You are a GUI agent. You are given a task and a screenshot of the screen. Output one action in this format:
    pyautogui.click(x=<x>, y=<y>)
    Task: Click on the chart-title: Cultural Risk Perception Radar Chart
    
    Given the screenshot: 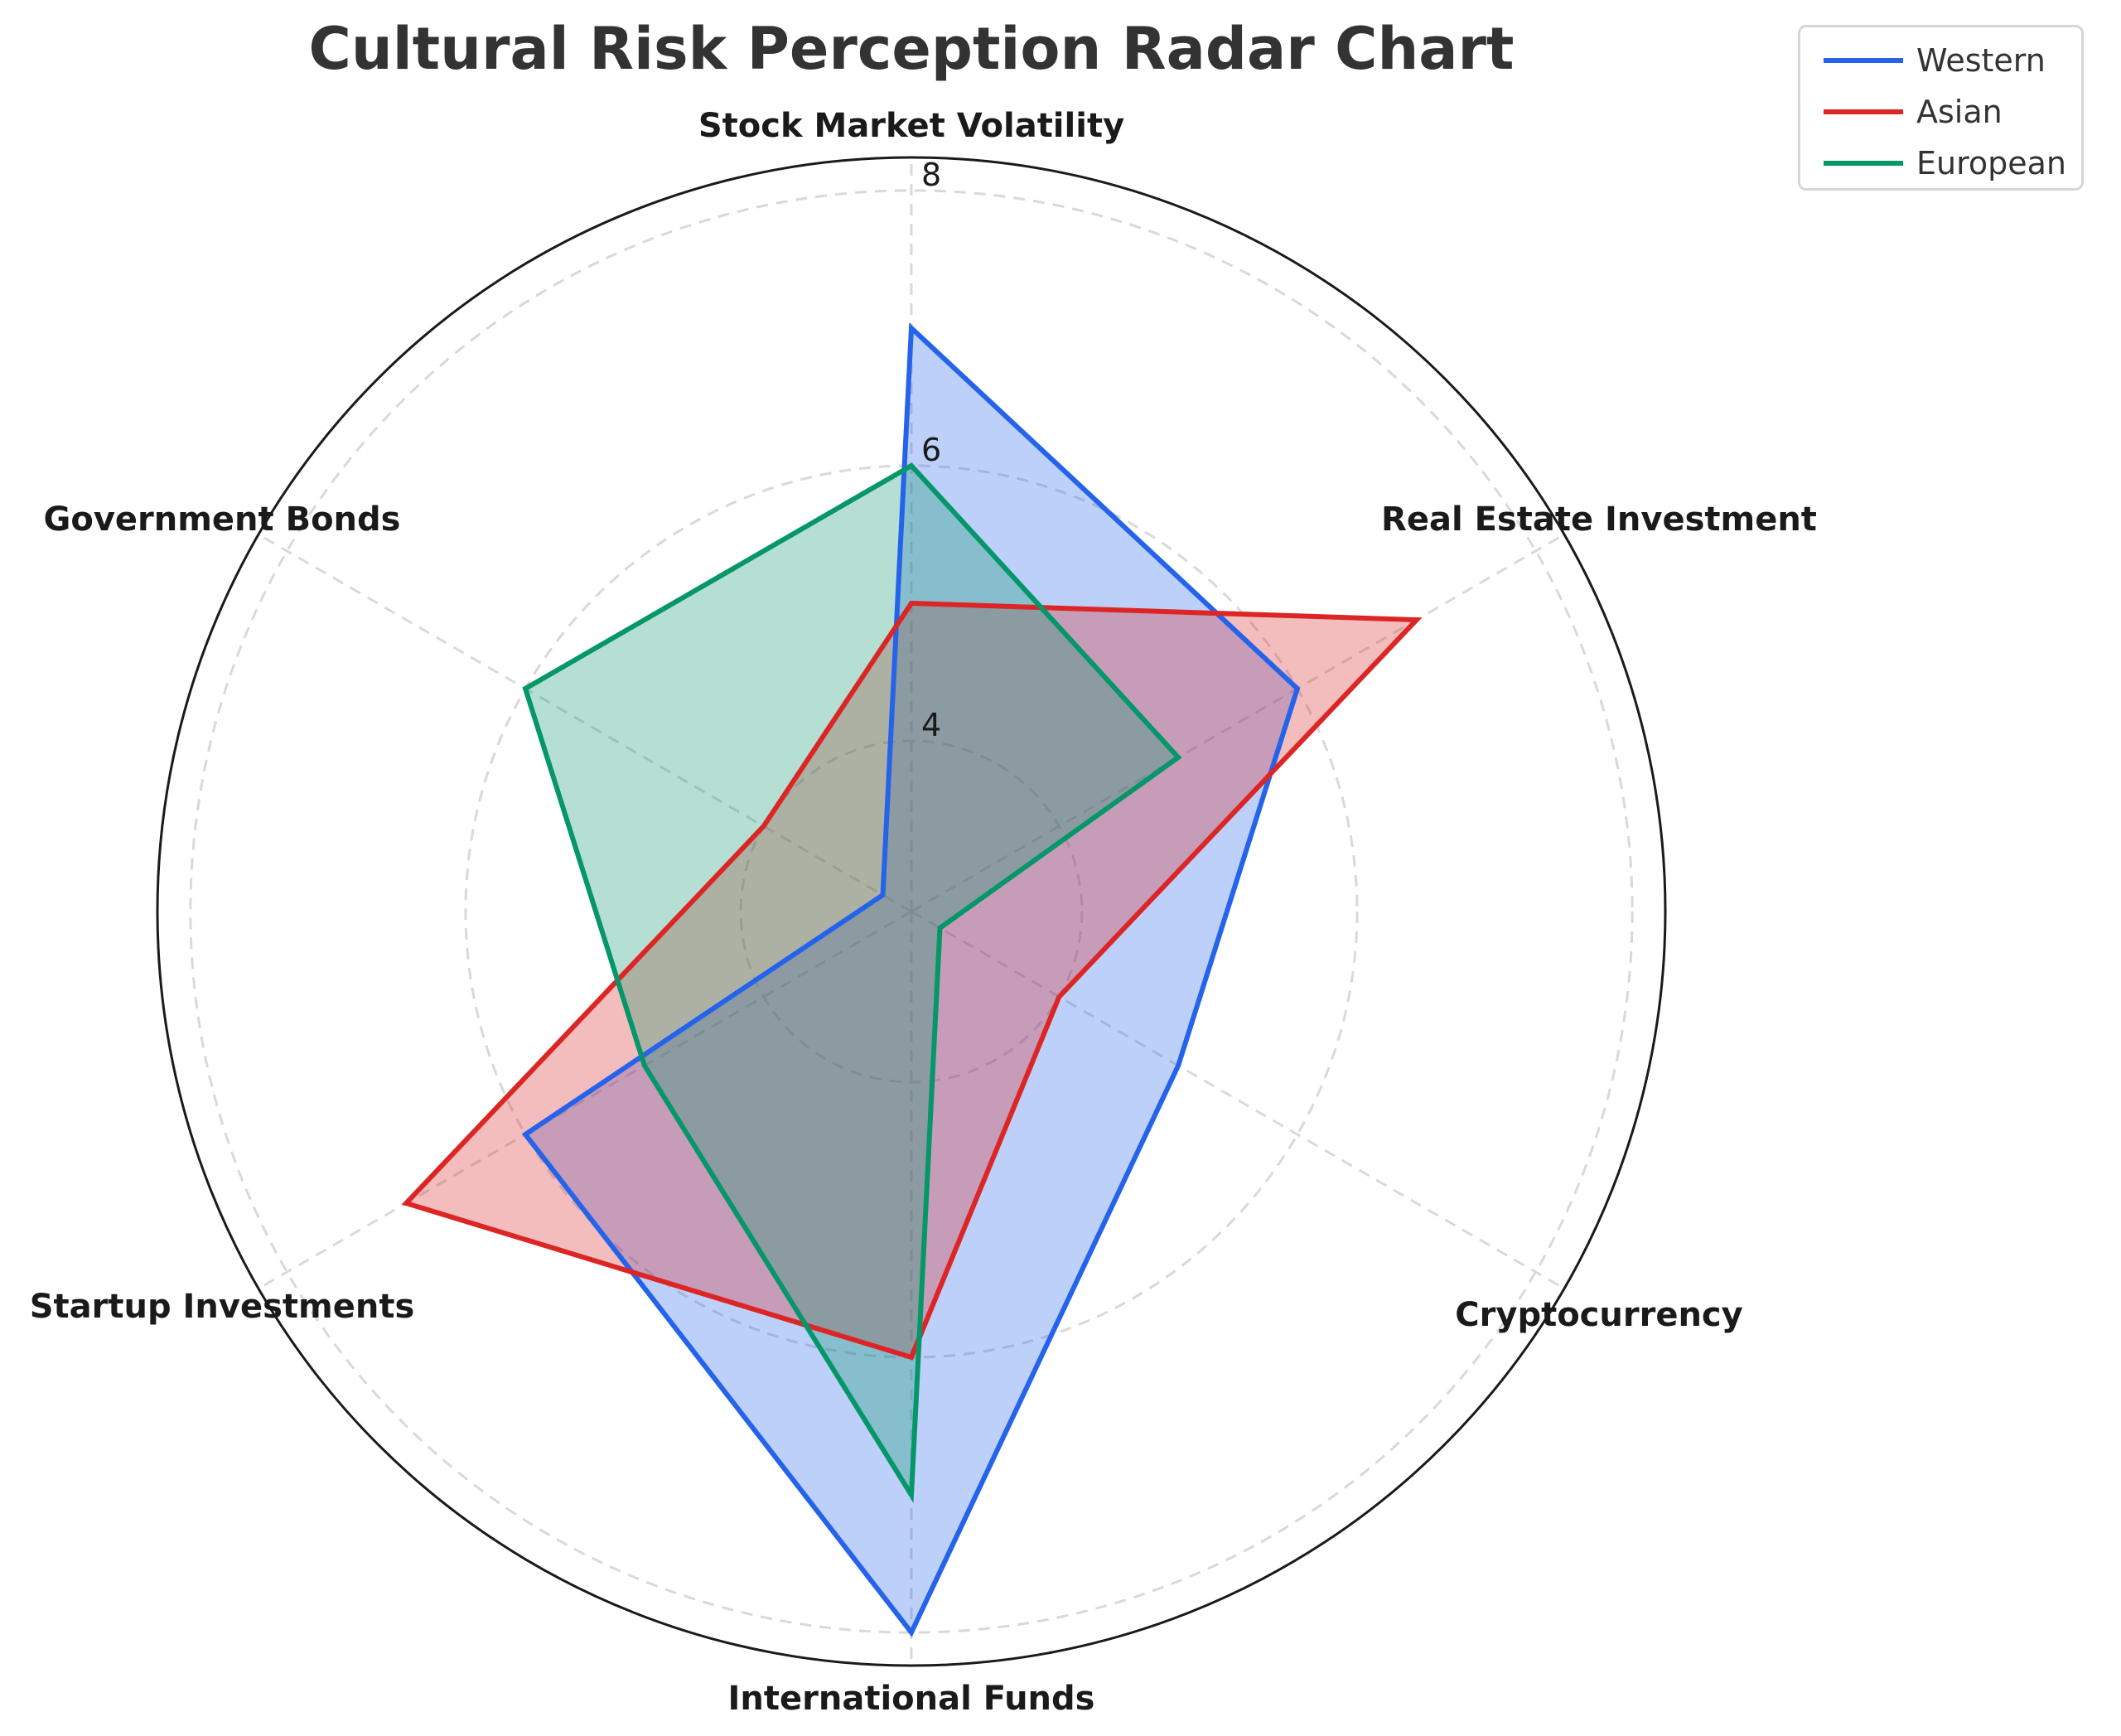 What is the action you would take?
    pyautogui.click(x=911, y=49)
    